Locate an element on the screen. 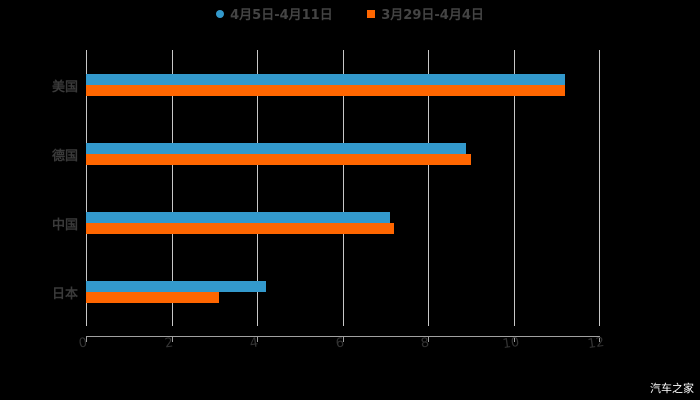  legend-label: 4月5日-4月11日 is located at coordinates (281, 15).